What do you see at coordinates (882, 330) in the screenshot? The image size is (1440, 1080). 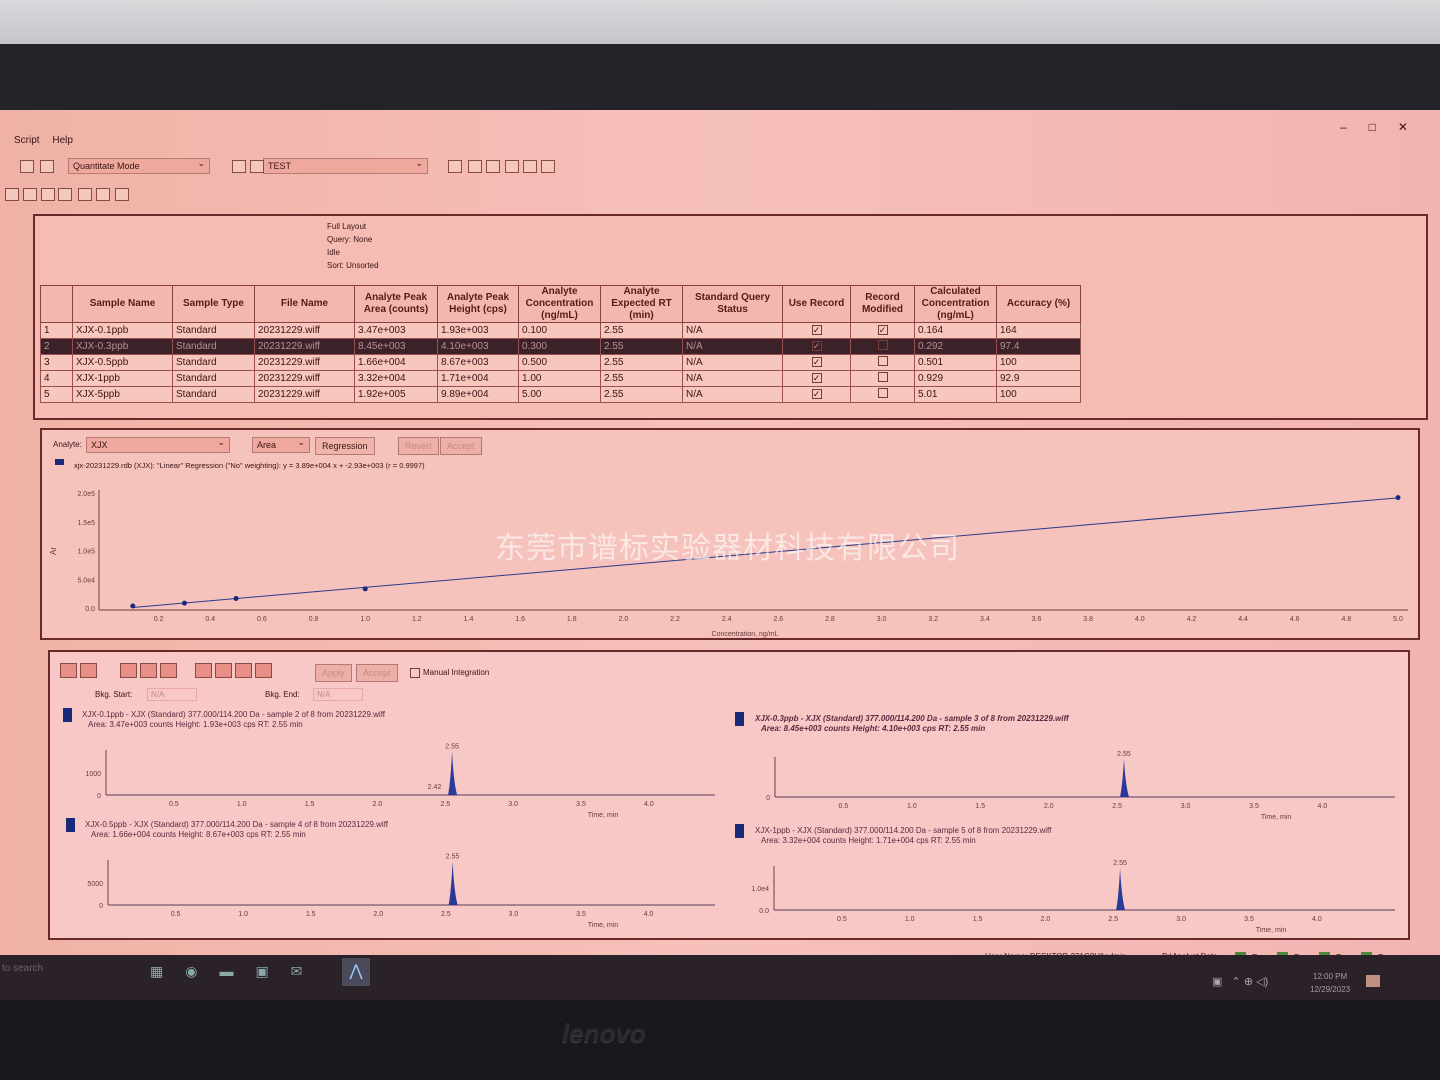 I see `record-modified-checkbox: ✓` at bounding box center [882, 330].